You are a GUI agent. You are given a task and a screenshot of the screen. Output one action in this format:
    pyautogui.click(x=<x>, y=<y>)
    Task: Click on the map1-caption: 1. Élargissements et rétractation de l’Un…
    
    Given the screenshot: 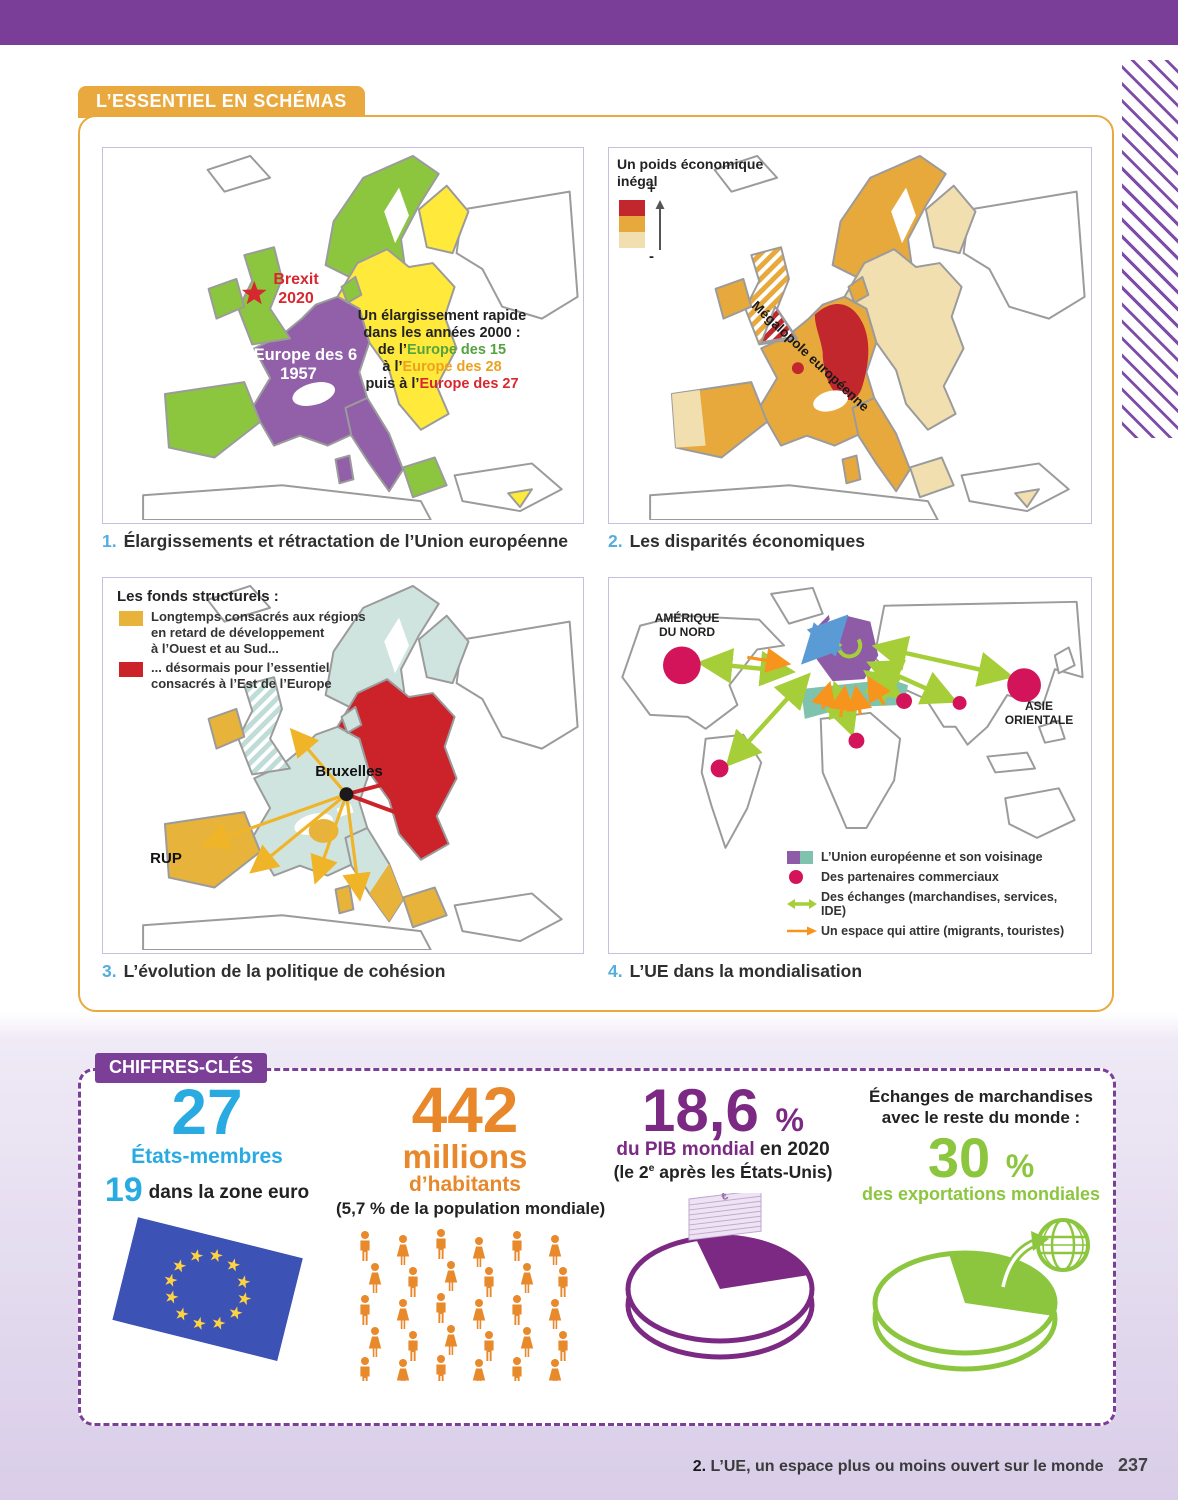 What is the action you would take?
    pyautogui.click(x=335, y=541)
    